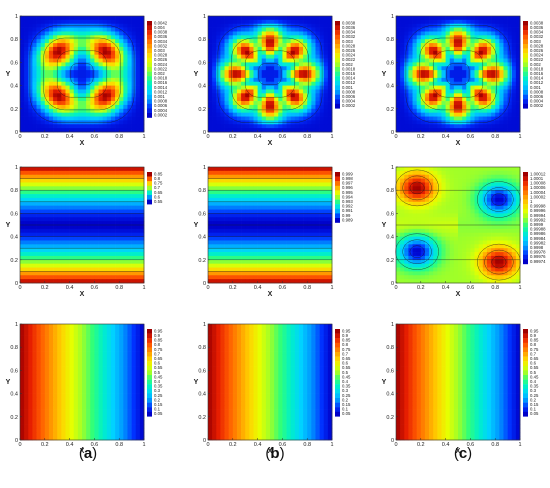  I want to click on colorbar-label: 0.0012, so click(537, 82).